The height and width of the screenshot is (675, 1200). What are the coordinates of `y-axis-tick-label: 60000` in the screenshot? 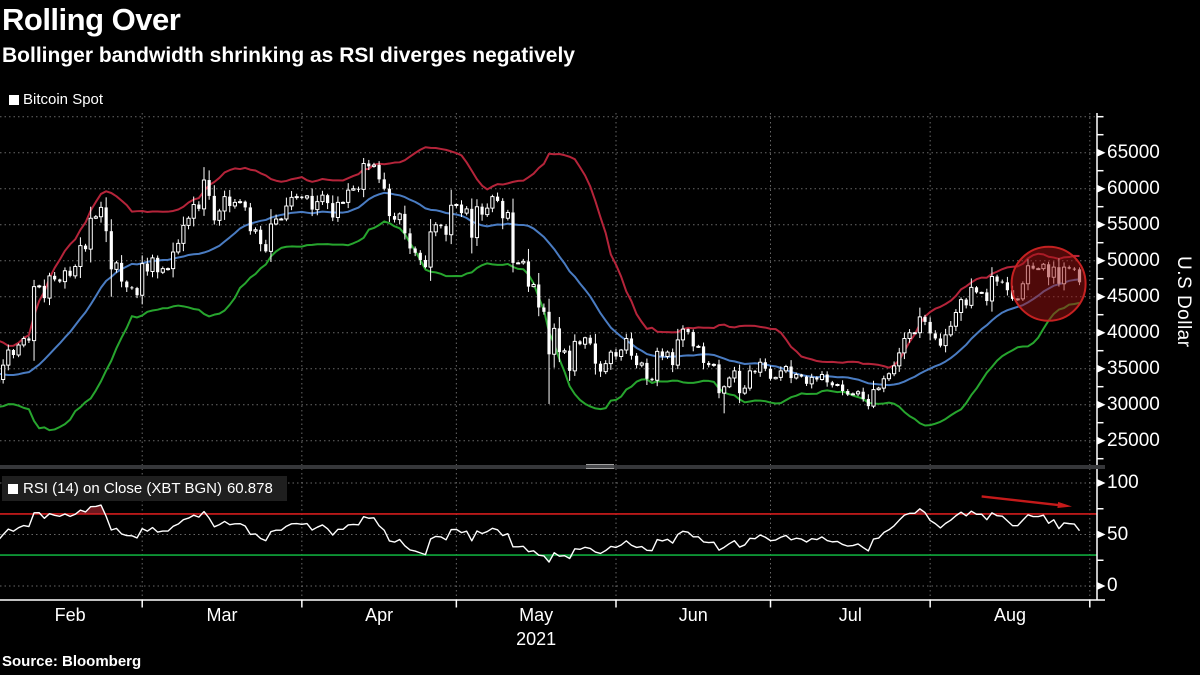 It's located at (1133, 188).